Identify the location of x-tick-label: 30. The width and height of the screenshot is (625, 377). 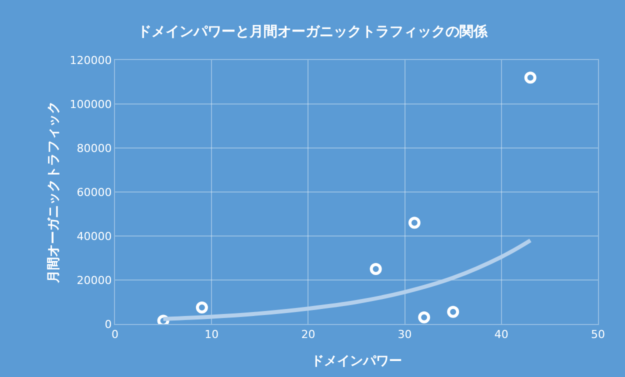
(405, 335).